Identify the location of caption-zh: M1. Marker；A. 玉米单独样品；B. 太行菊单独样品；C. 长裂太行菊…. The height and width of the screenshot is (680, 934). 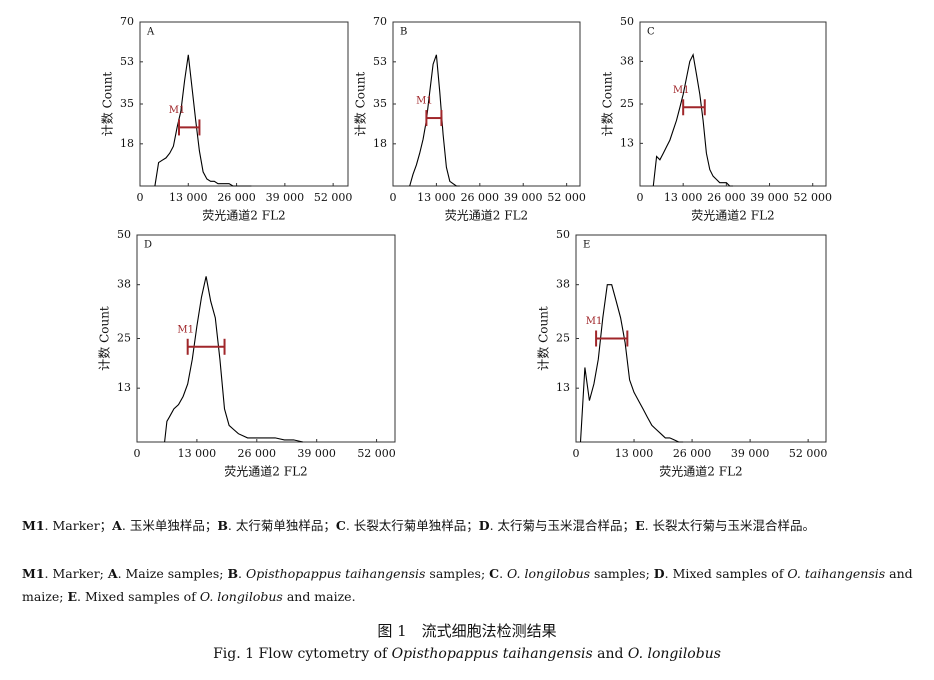
(472, 525).